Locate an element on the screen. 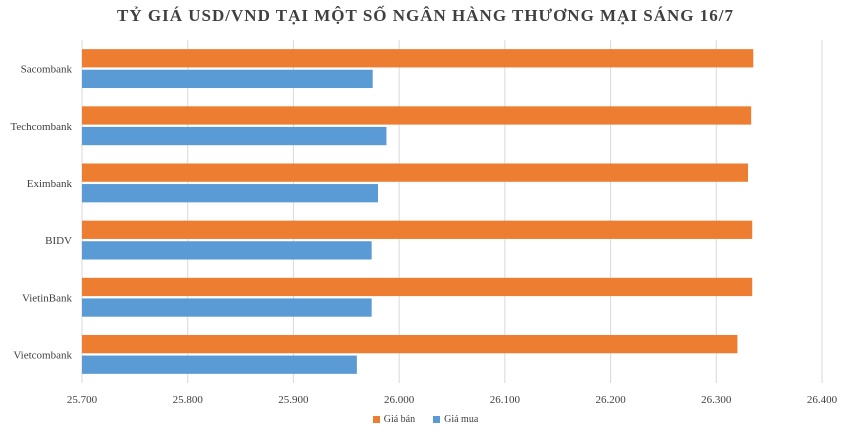 The height and width of the screenshot is (437, 851). x-tick-label: 26.100 is located at coordinates (505, 400).